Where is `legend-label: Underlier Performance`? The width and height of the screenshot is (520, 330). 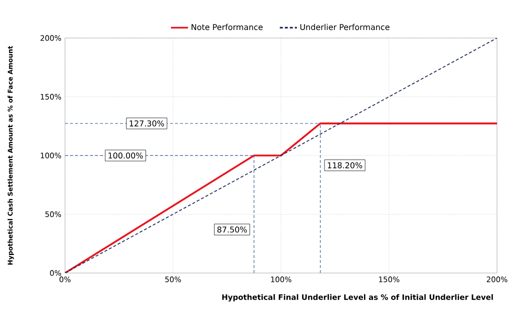
legend-label: Underlier Performance is located at coordinates (345, 27).